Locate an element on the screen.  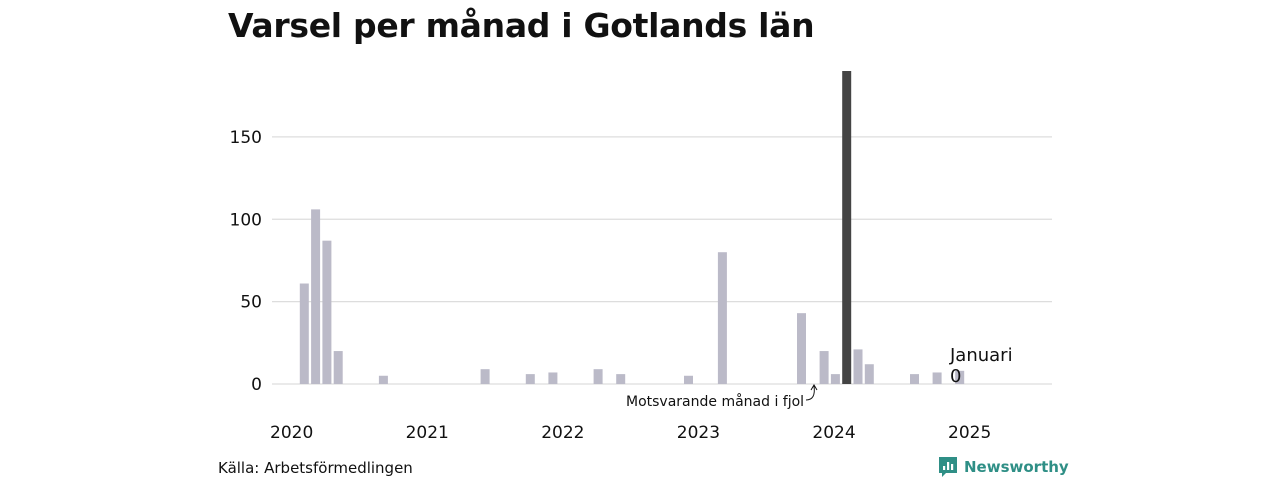
y-tick-label: 100 is located at coordinates (246, 220).